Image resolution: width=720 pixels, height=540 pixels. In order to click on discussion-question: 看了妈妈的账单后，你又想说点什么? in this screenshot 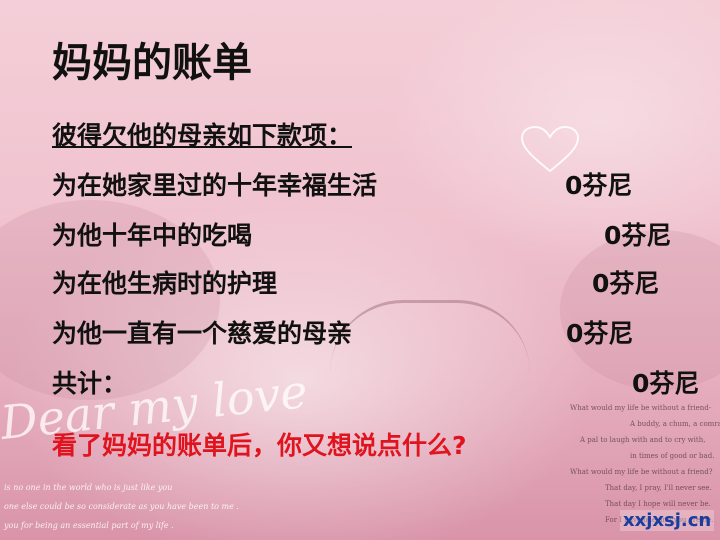, I will do `click(259, 445)`.